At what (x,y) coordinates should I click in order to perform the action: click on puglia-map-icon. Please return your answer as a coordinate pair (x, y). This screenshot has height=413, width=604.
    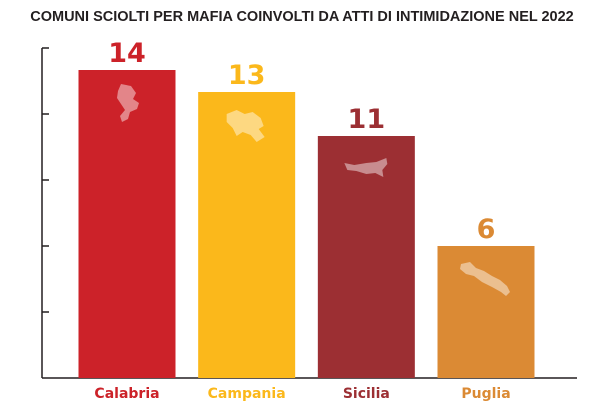
    Looking at the image, I should click on (485, 279).